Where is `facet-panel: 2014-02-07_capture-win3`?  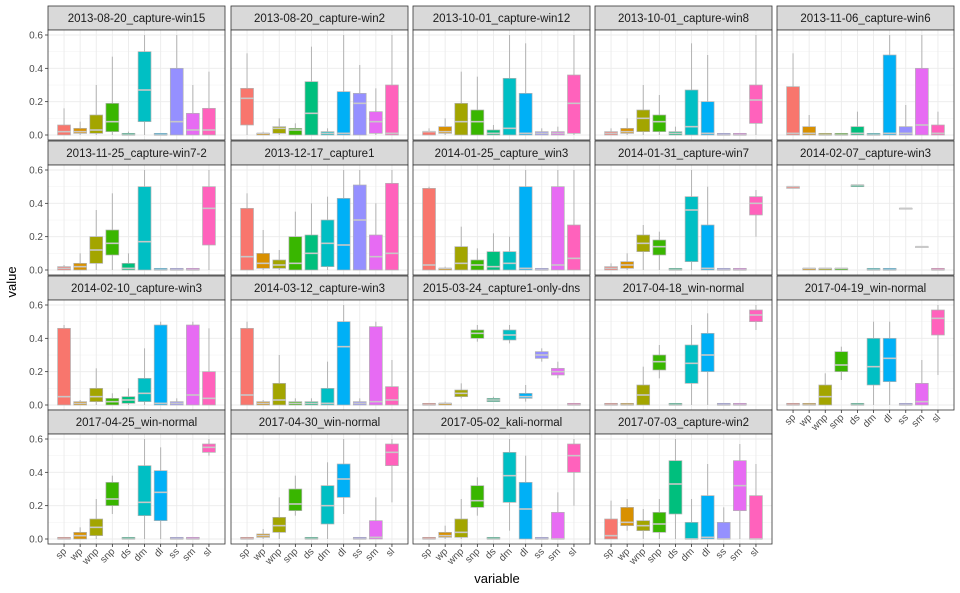 facet-panel: 2014-02-07_capture-win3 is located at coordinates (865, 208).